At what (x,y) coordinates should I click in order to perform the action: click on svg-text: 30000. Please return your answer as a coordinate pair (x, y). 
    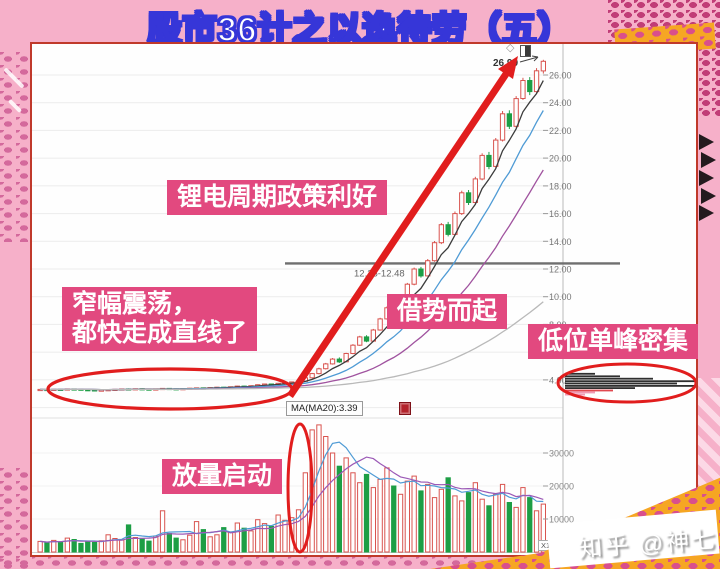
    Looking at the image, I should click on (561, 454).